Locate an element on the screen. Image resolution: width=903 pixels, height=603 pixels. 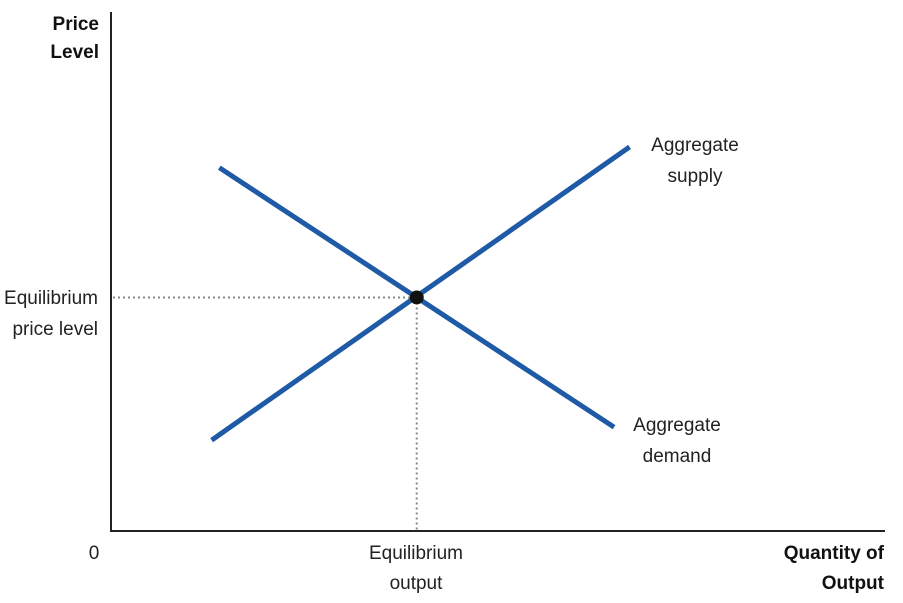
y-axis-label-line1: Price is located at coordinates (76, 24).